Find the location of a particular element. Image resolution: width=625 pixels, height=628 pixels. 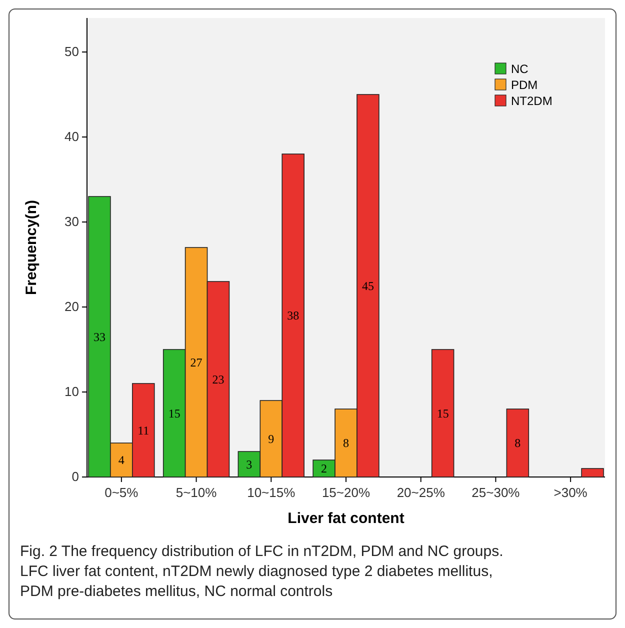

x-tick-label: 20~25% is located at coordinates (421, 492).